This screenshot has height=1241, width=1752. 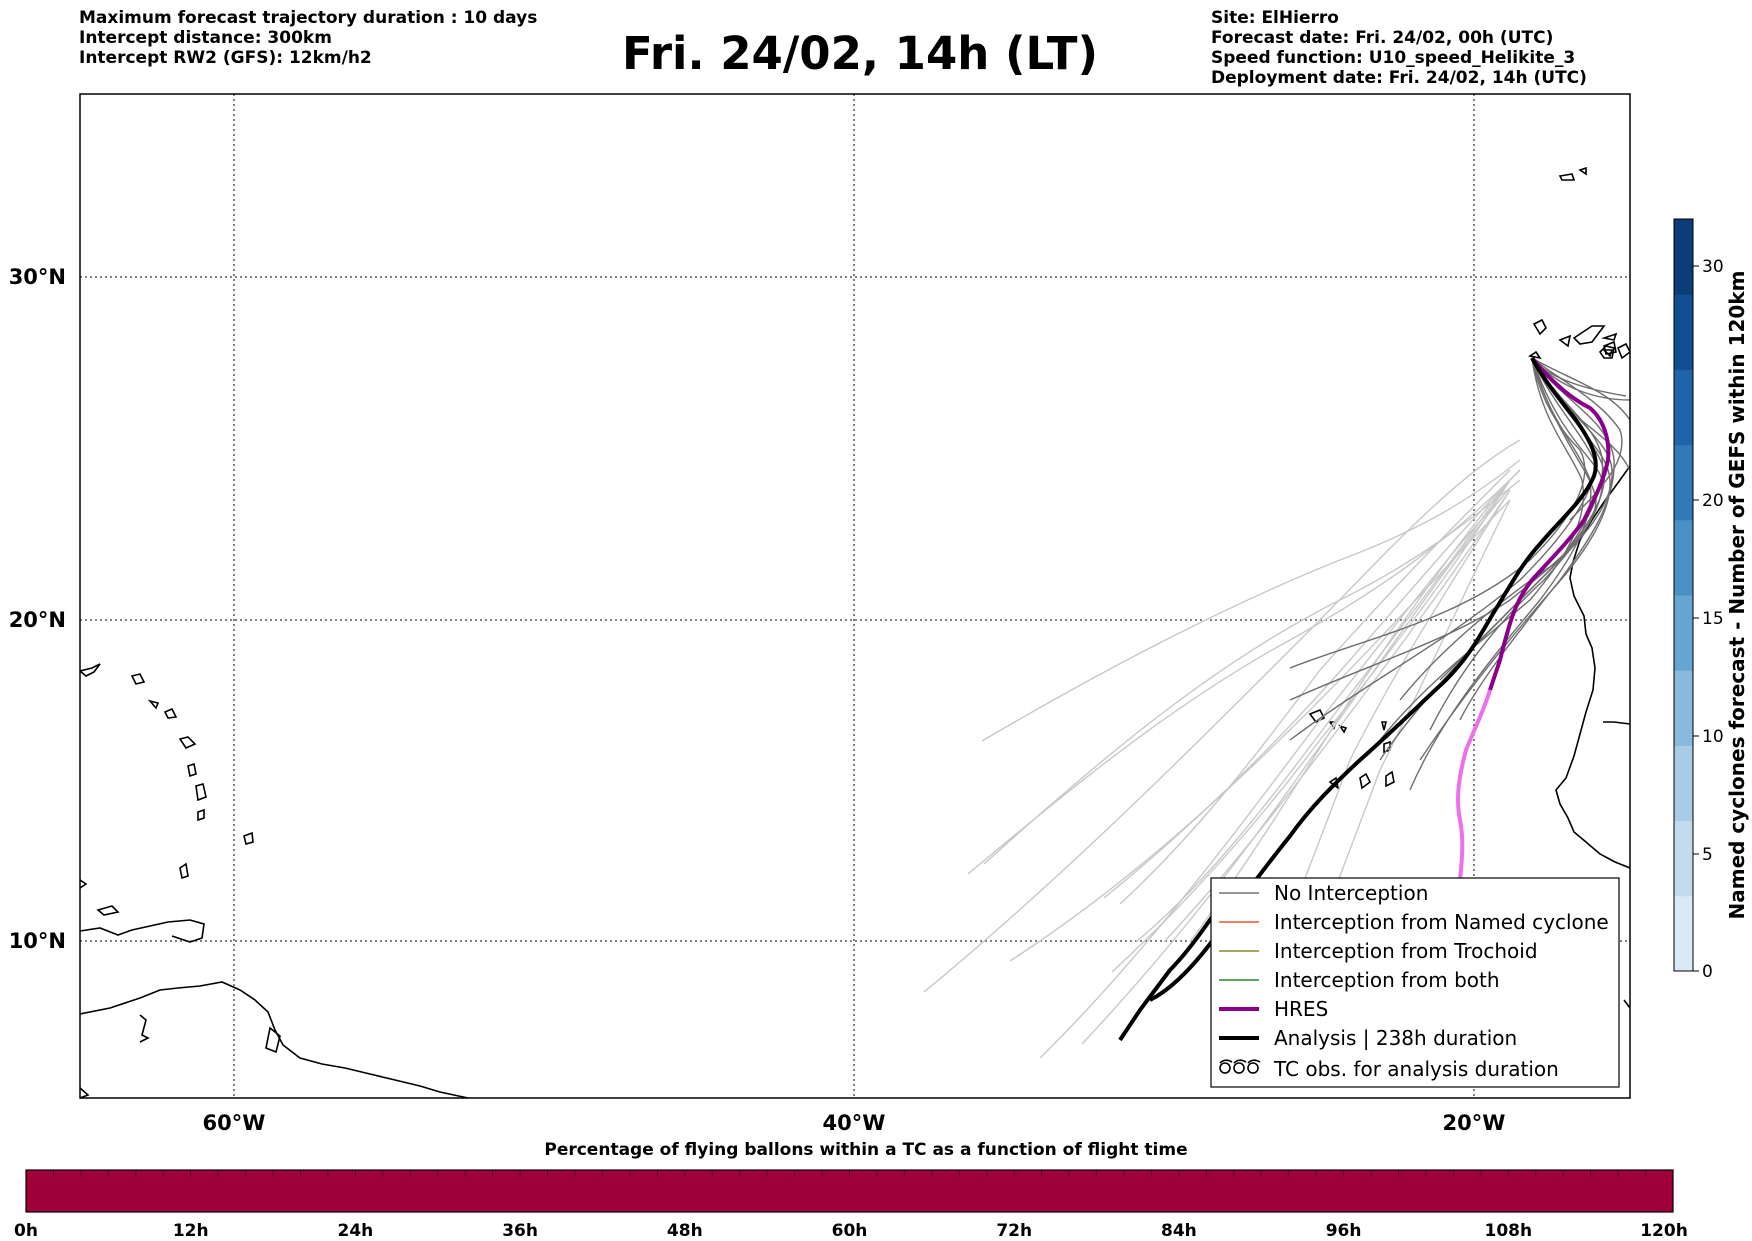 What do you see at coordinates (1351, 893) in the screenshot?
I see `legend-label-no-interception: No Interception` at bounding box center [1351, 893].